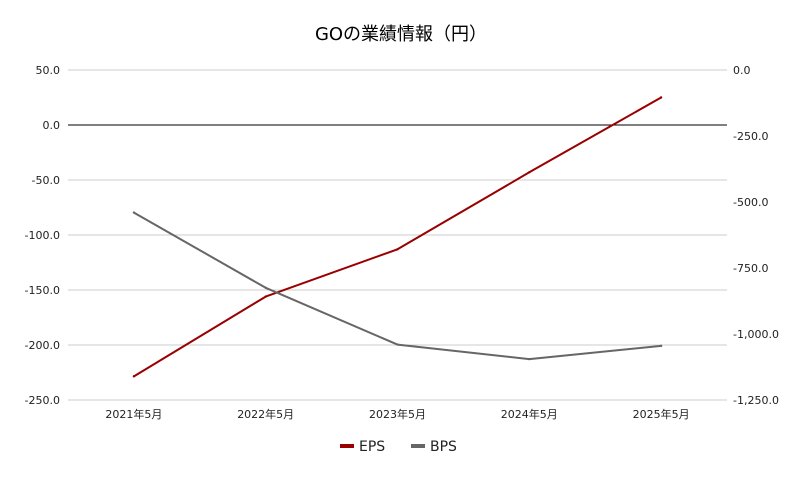  What do you see at coordinates (398, 447) in the screenshot?
I see `legend: EPS BPS` at bounding box center [398, 447].